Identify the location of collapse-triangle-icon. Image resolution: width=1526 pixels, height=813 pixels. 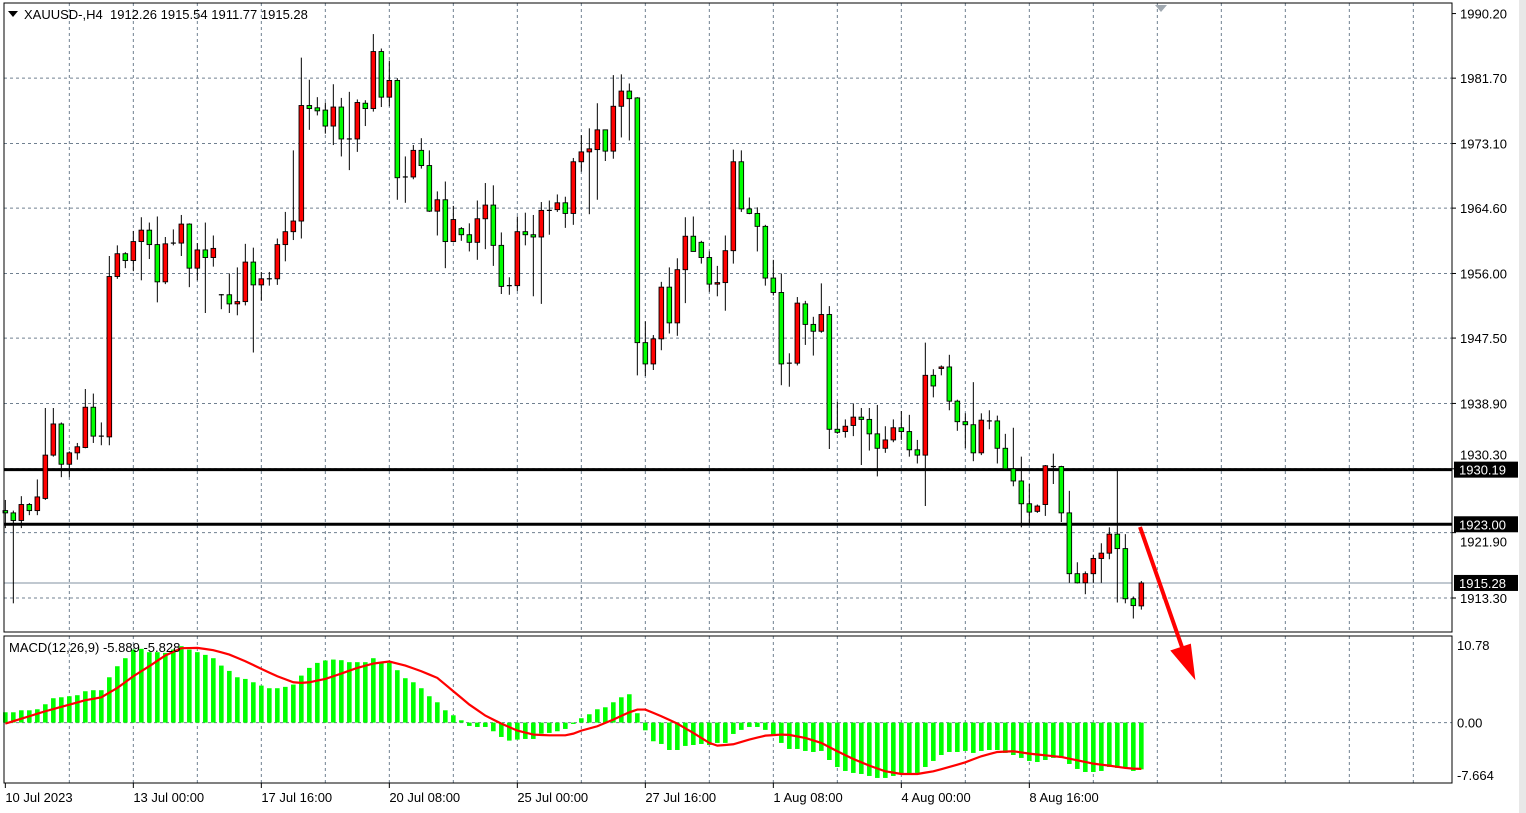
(13, 14).